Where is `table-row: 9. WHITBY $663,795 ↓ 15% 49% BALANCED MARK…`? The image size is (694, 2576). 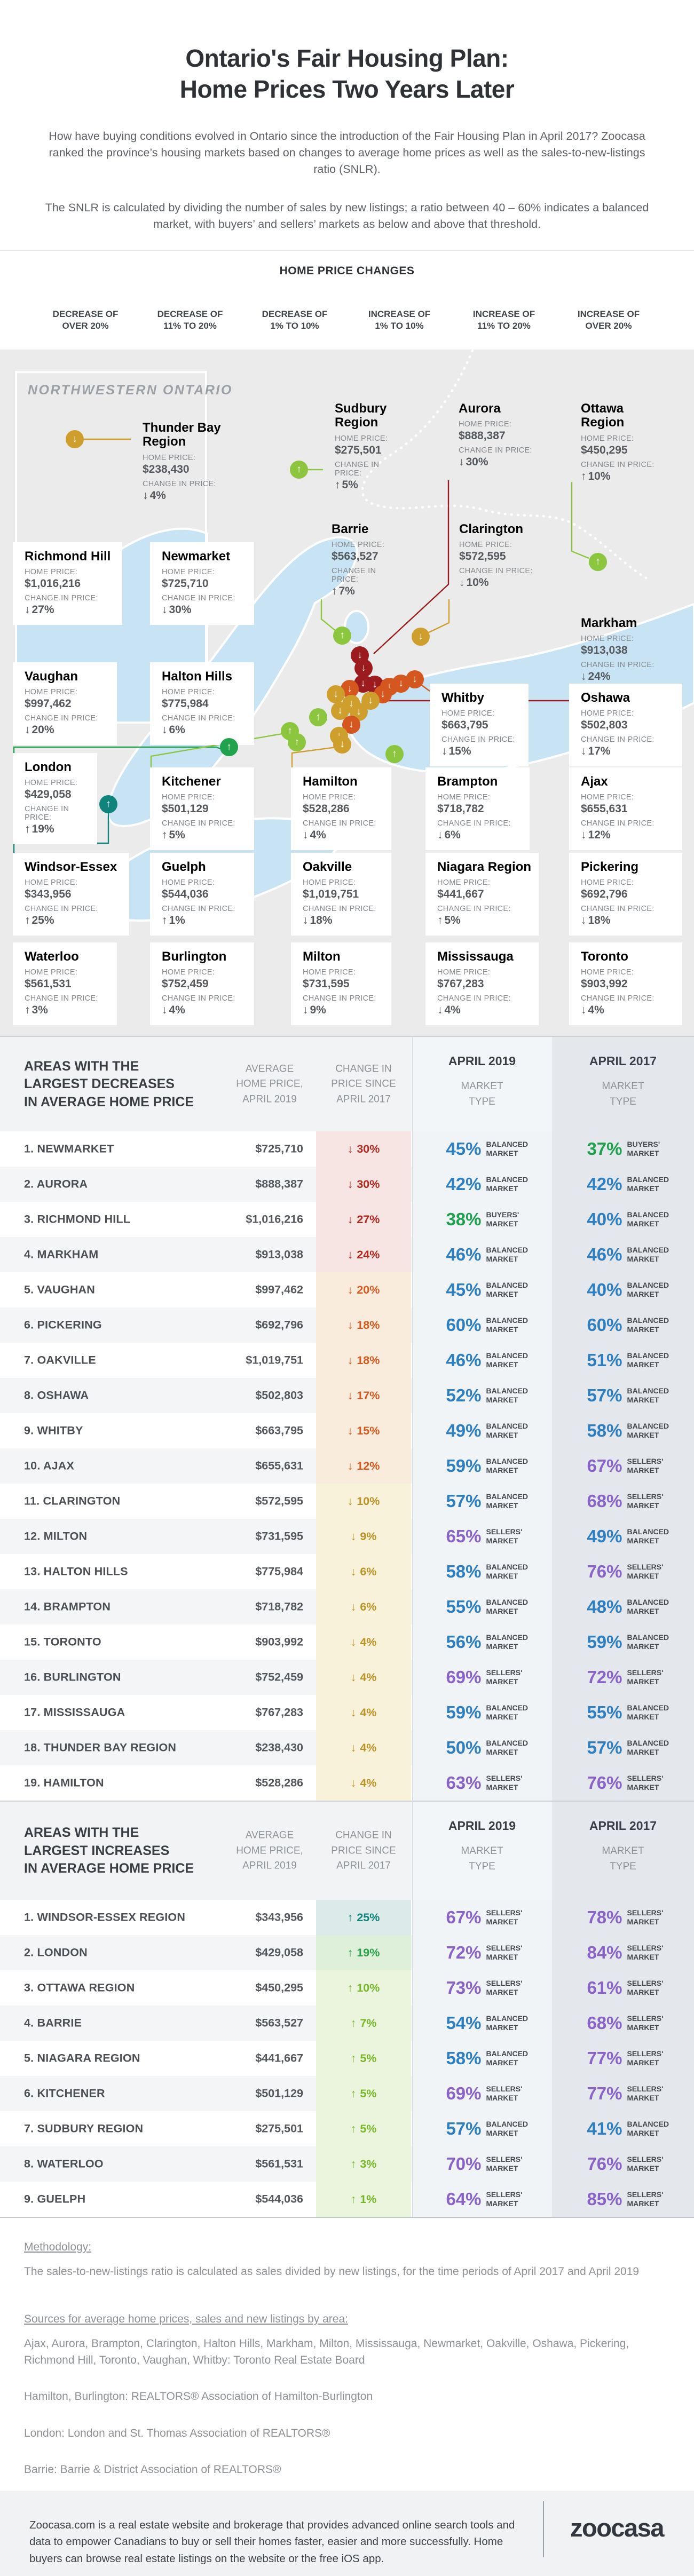
table-row: 9. WHITBY $663,795 ↓ 15% 49% BALANCED MARK… is located at coordinates (347, 1430).